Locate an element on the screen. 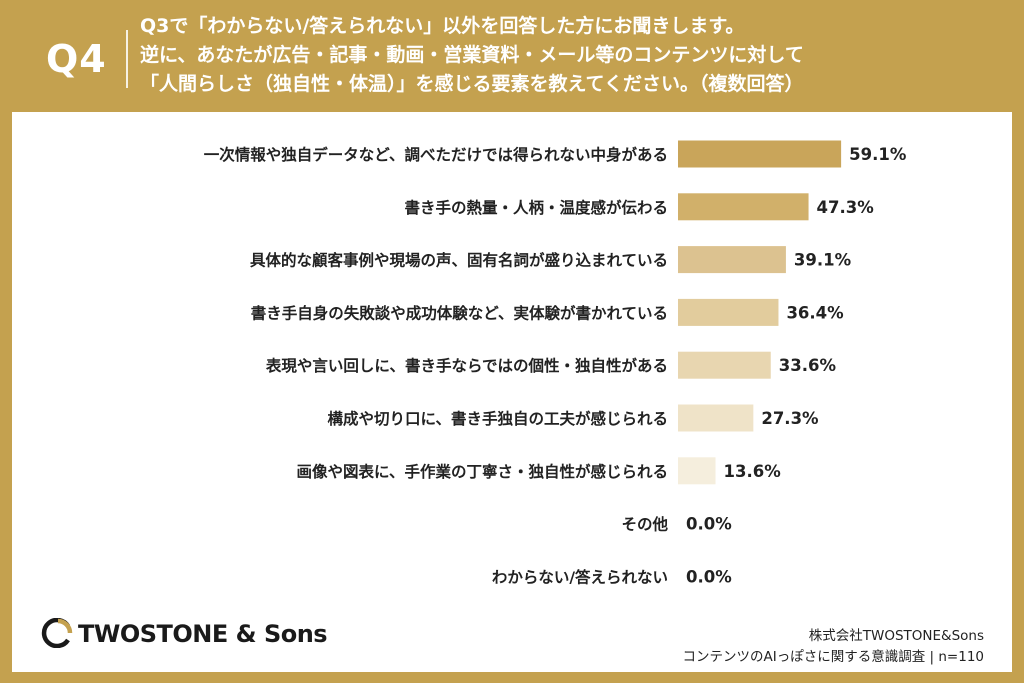 This screenshot has height=683, width=1024. category-label: わからない/答えられない is located at coordinates (580, 576).